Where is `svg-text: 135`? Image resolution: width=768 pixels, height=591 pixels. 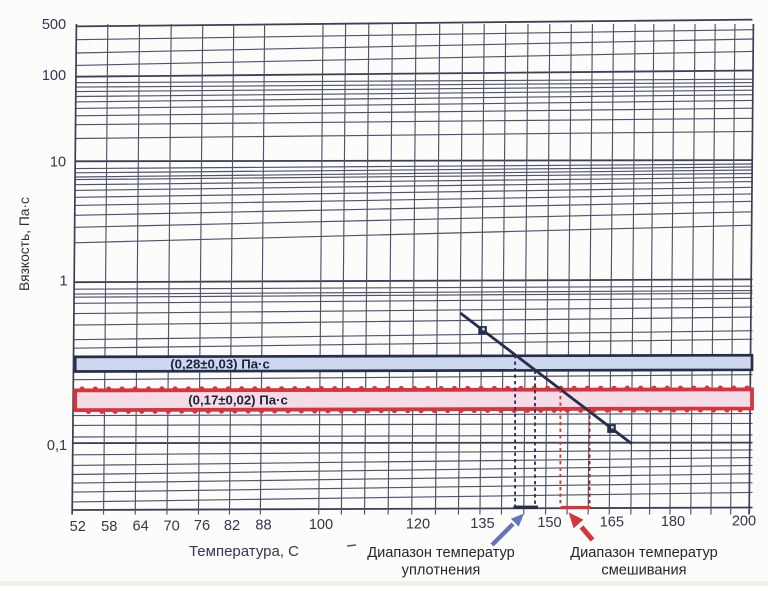 svg-text: 135 is located at coordinates (482, 524).